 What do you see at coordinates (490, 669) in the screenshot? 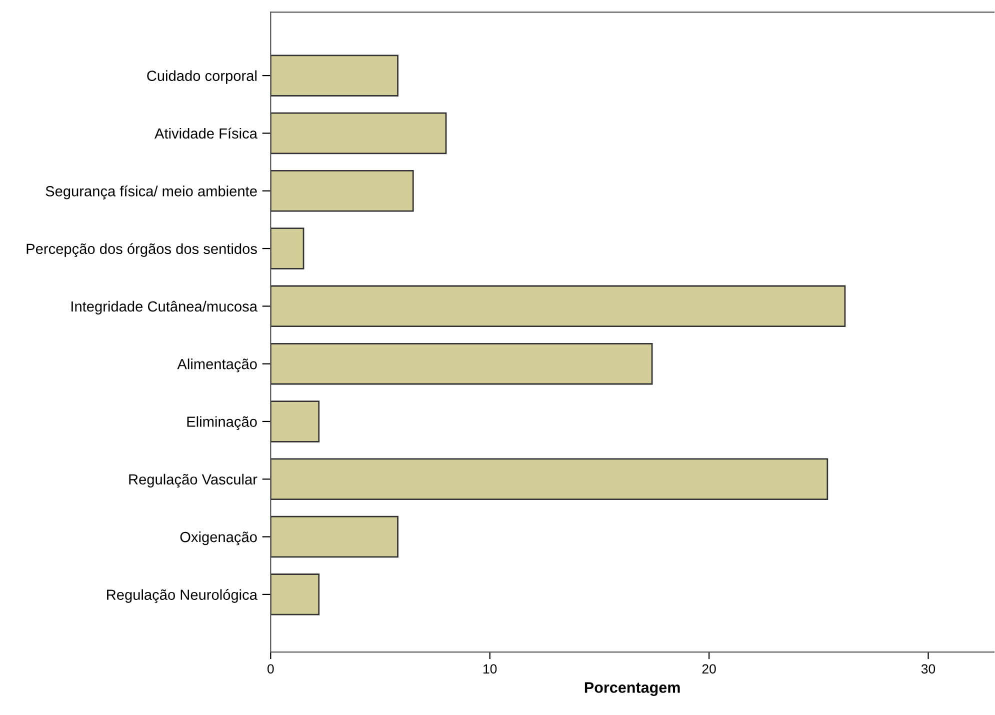
I see `x-tick-label: 10` at bounding box center [490, 669].